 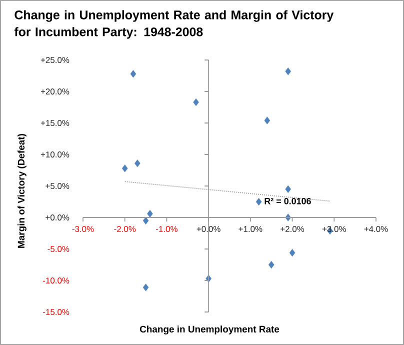 I want to click on x-tick-label: +0.0%, so click(x=208, y=229).